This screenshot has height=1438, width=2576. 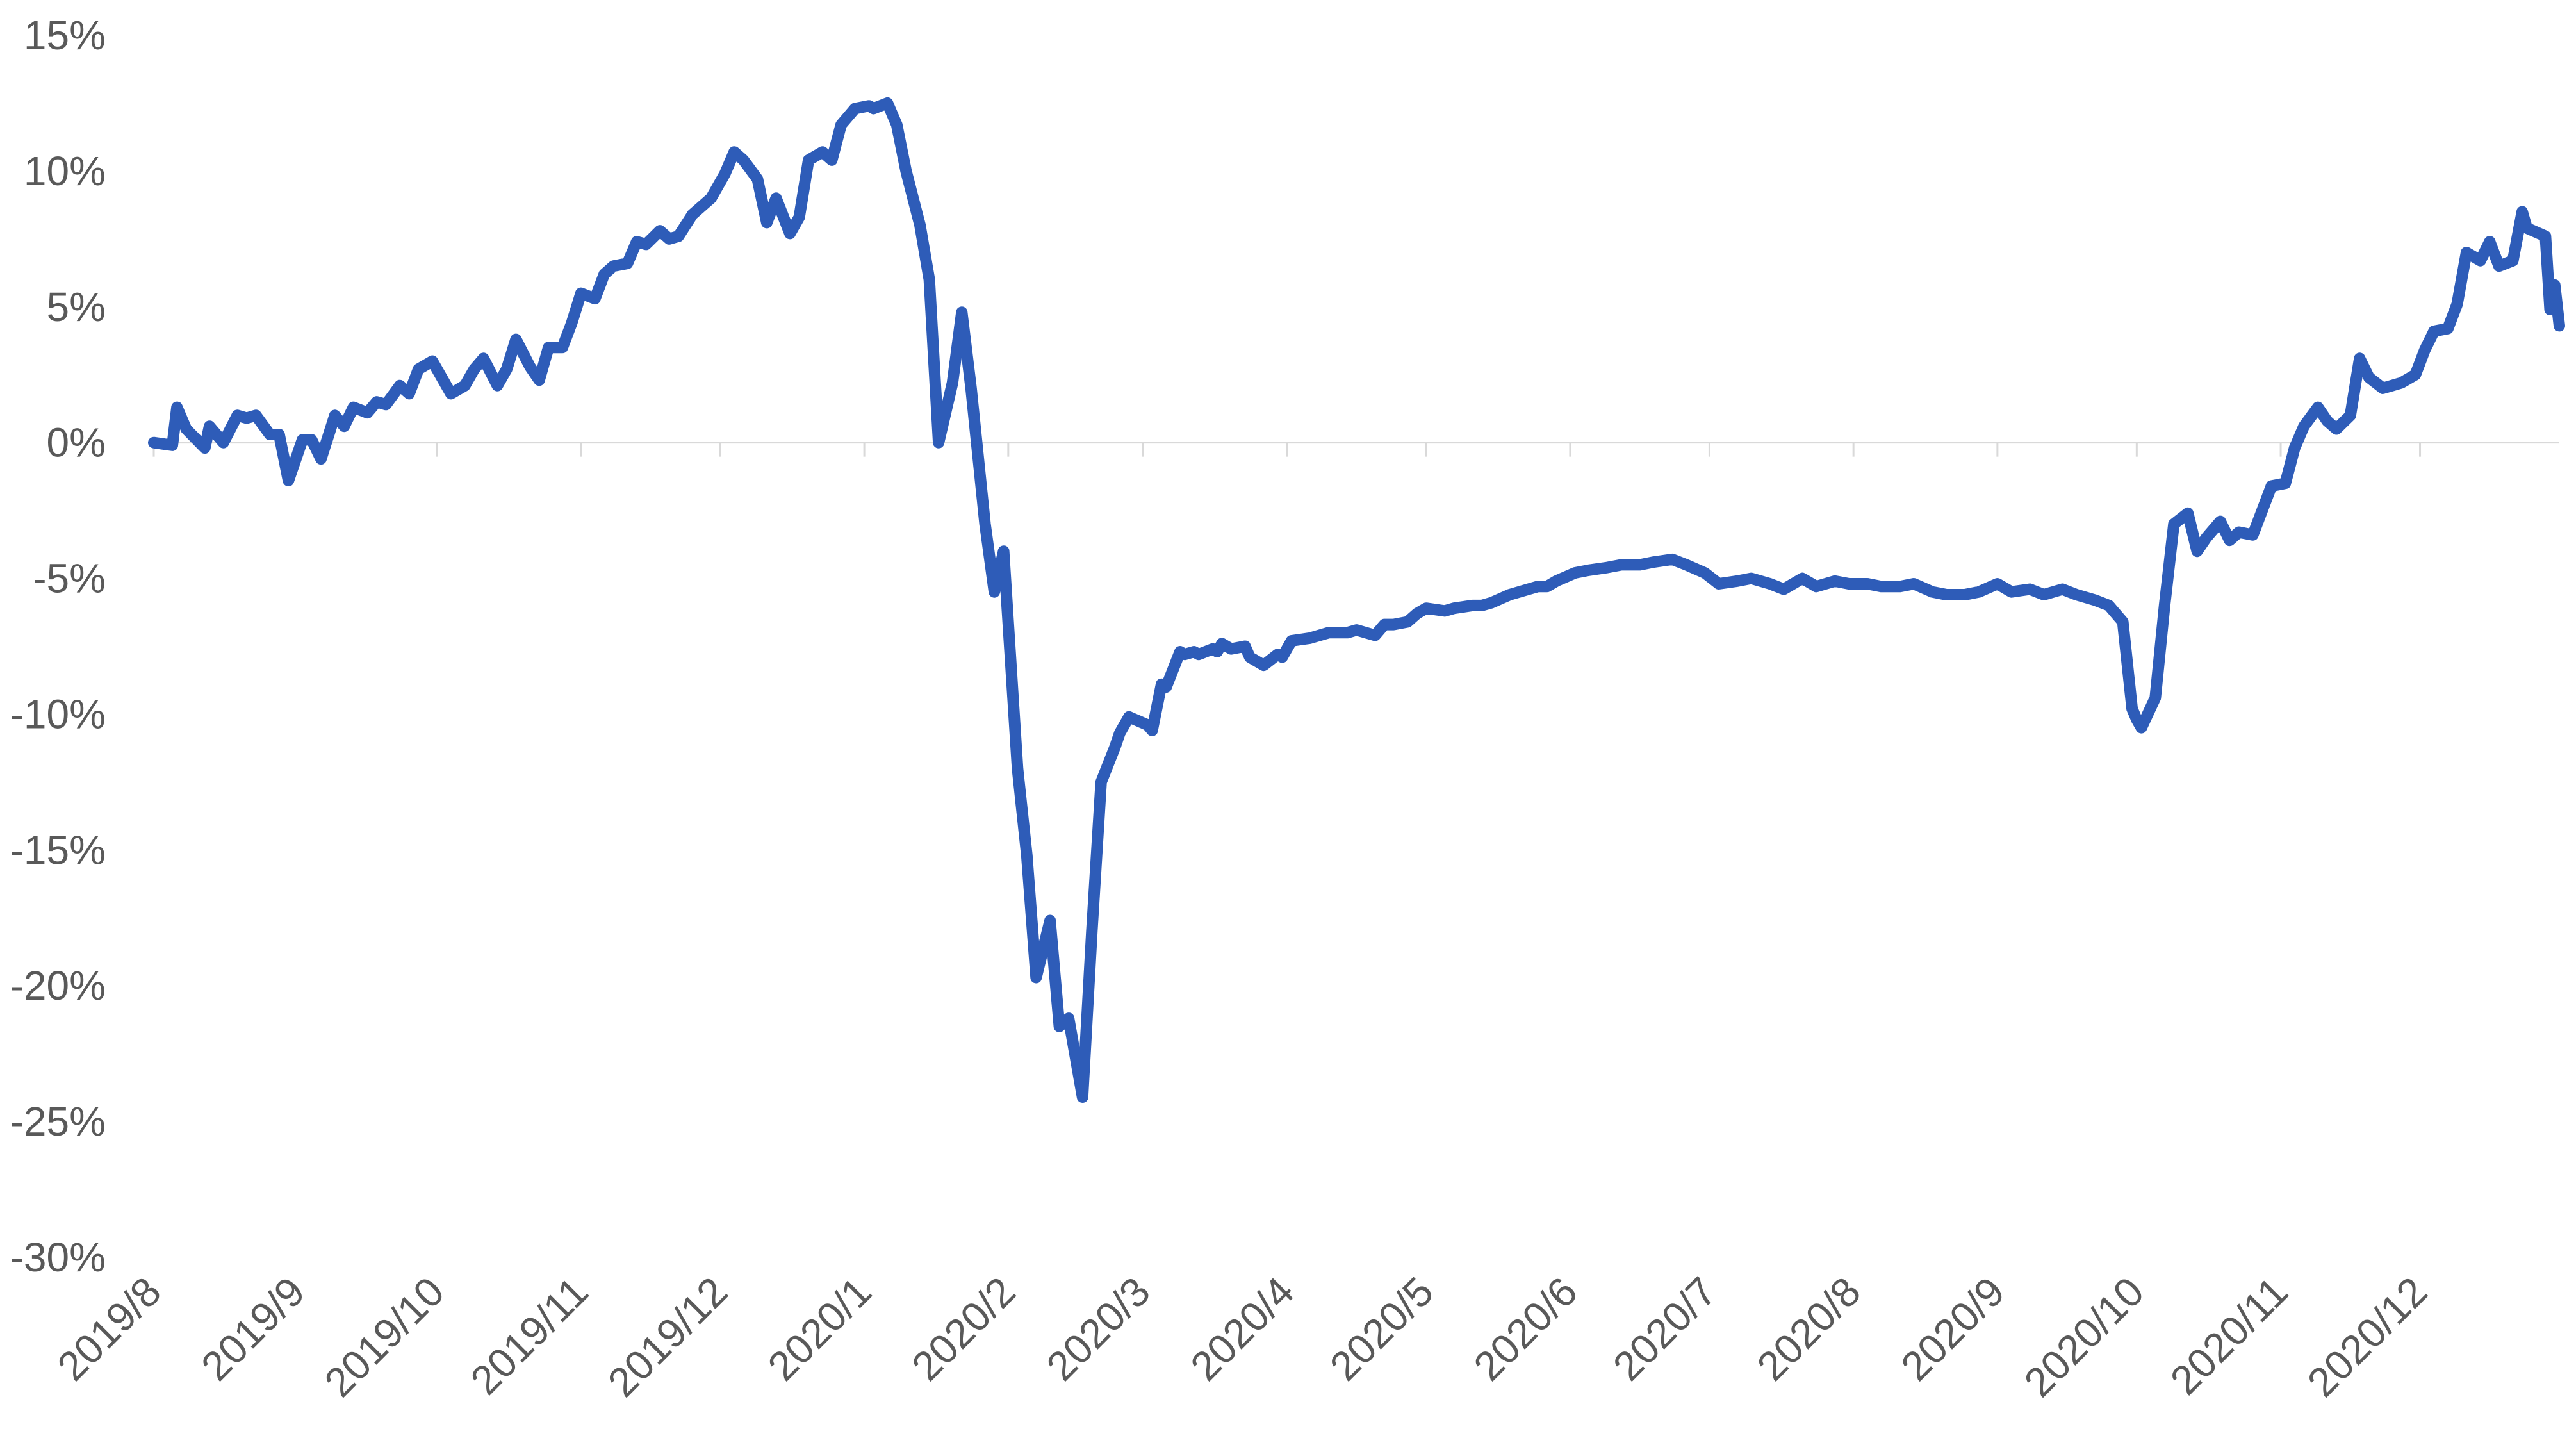 What do you see at coordinates (2367, 1336) in the screenshot?
I see `x-tick-label: 2020/12` at bounding box center [2367, 1336].